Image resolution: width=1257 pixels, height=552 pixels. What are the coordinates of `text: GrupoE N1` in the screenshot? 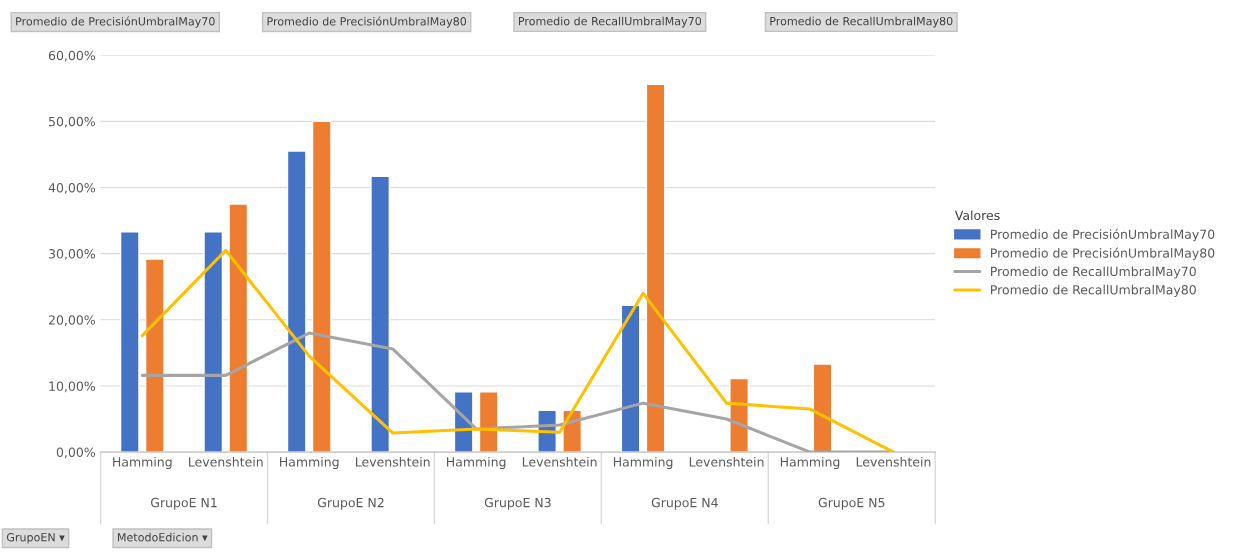 It's located at (183, 503).